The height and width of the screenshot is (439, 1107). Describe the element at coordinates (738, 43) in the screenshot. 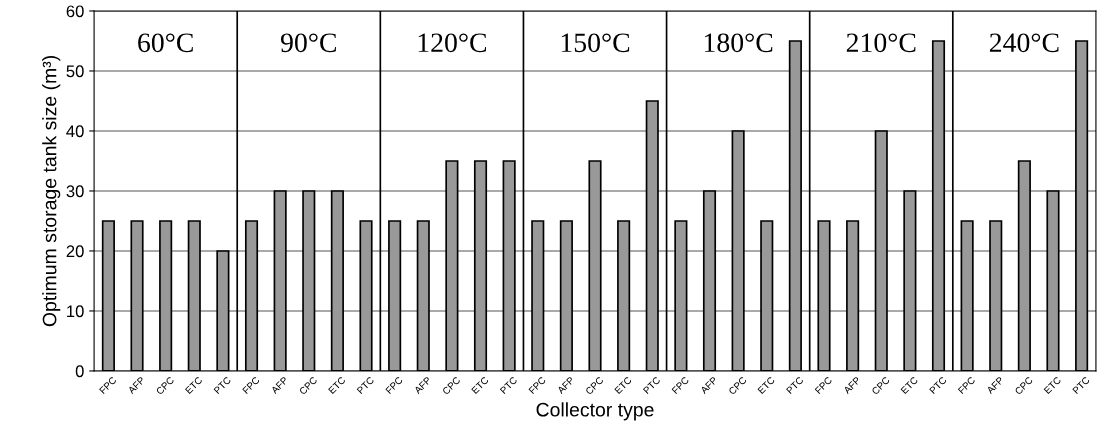

I see `annotation: 180°C` at that location.